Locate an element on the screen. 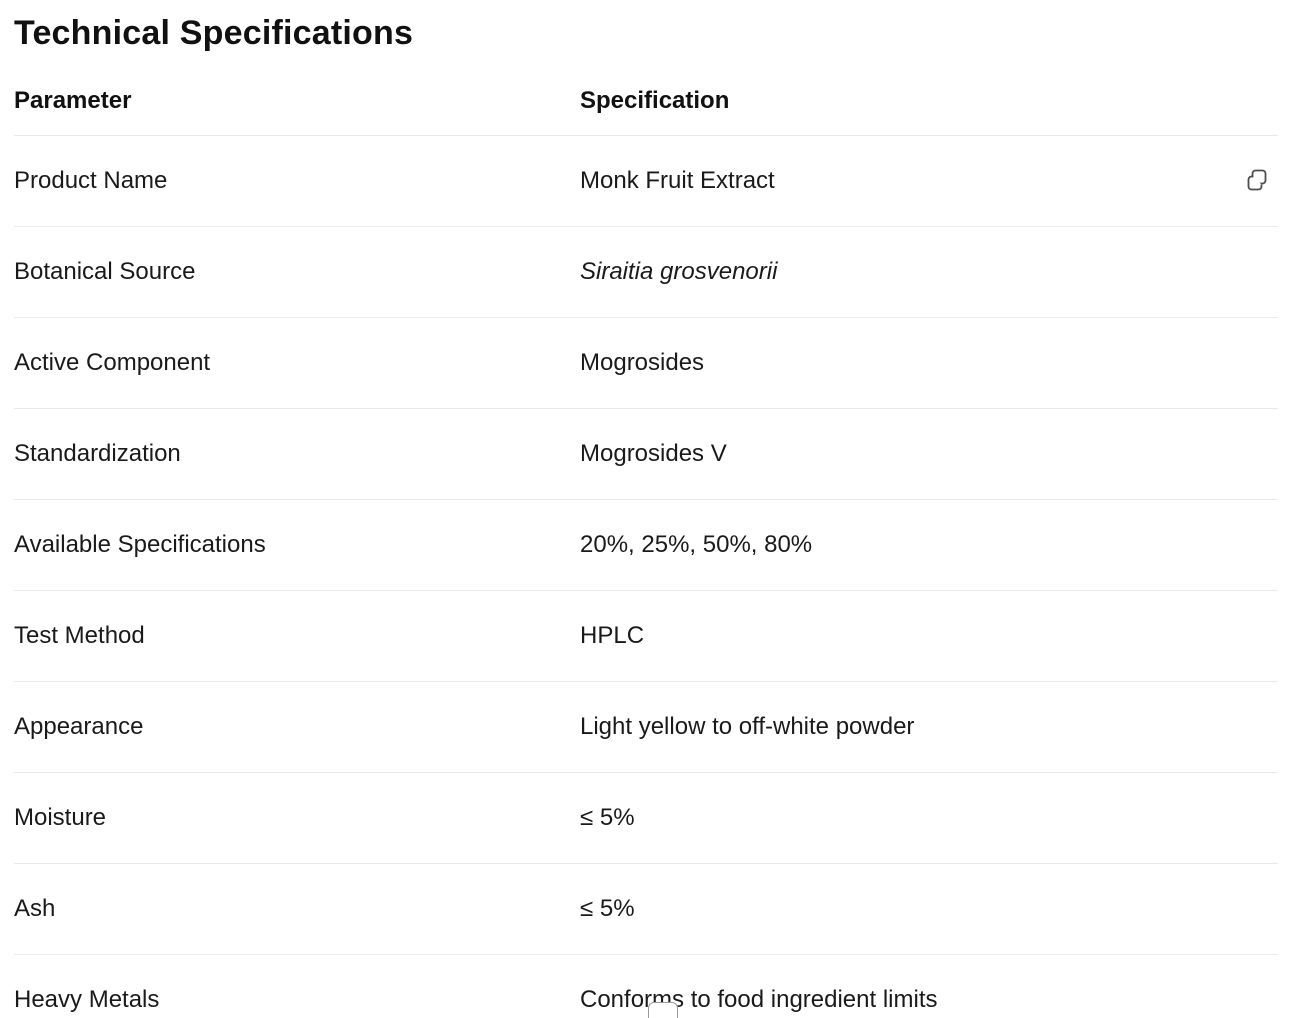  param-cell: Ash is located at coordinates (297, 909).